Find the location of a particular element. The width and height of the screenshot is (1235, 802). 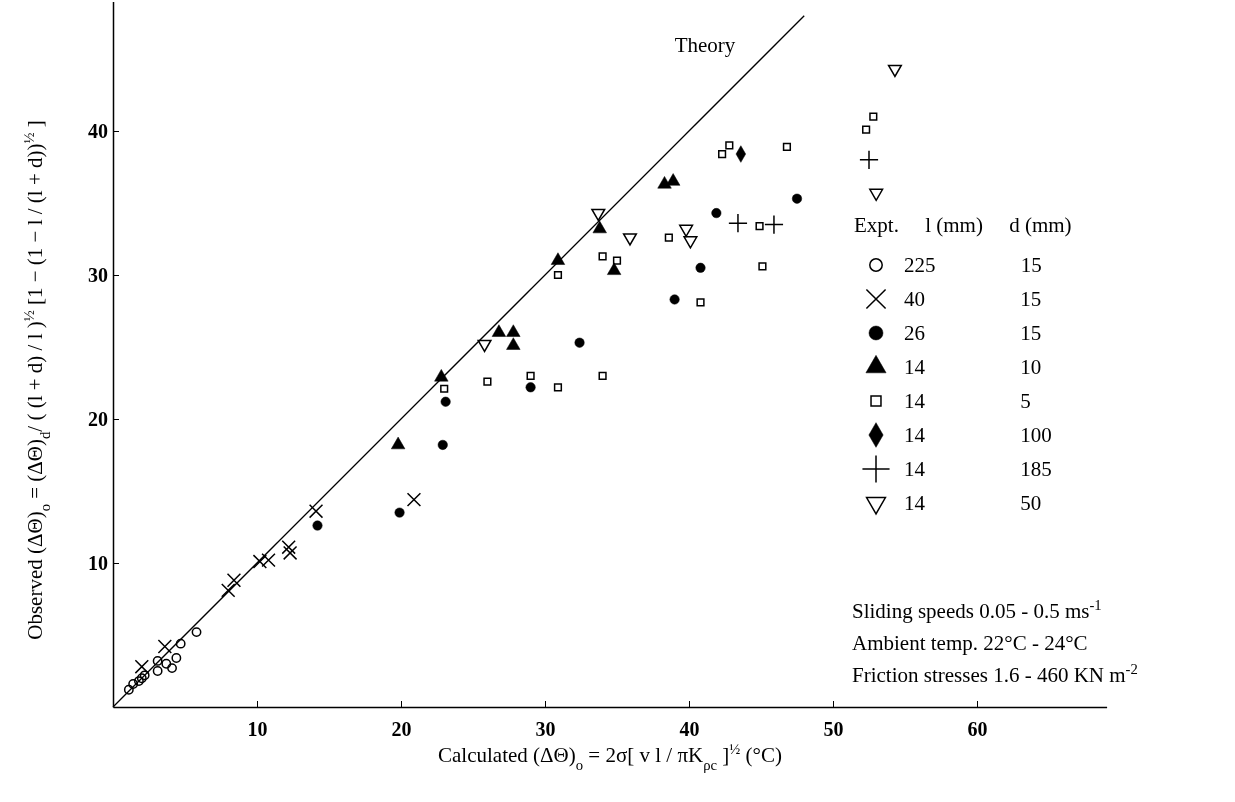

legend-label: 40 15 is located at coordinates (973, 299).